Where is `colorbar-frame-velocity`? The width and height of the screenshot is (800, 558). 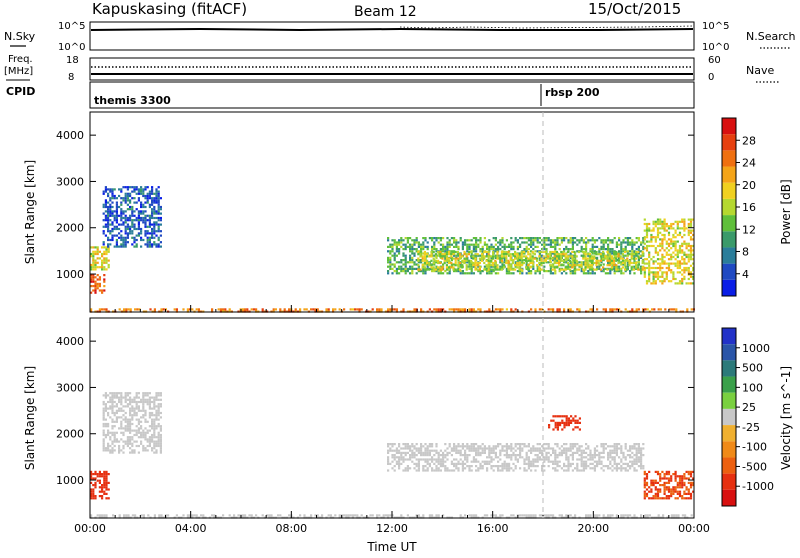
colorbar-frame-velocity is located at coordinates (729, 417).